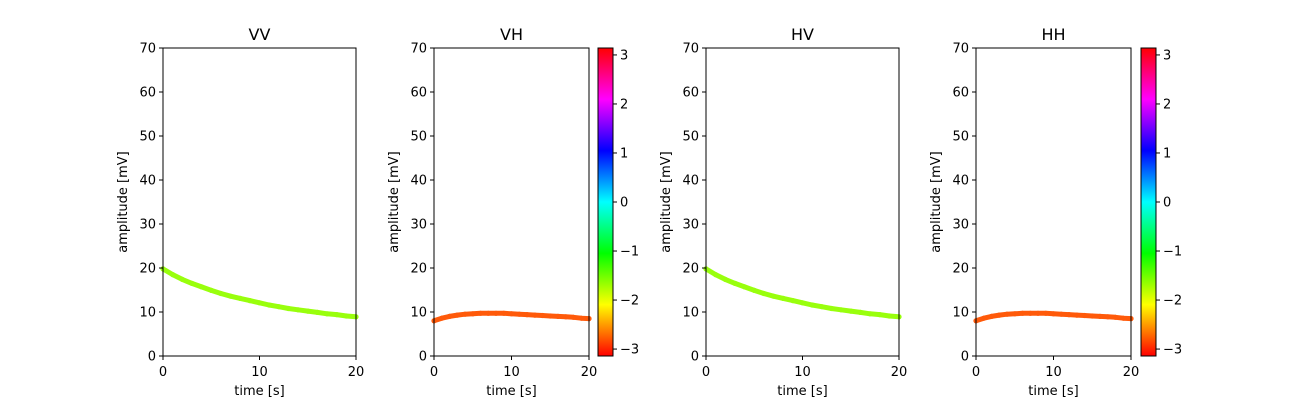 This screenshot has width=1300, height=400. Describe the element at coordinates (629, 252) in the screenshot. I see `colorbar-tick-label: −1` at that location.